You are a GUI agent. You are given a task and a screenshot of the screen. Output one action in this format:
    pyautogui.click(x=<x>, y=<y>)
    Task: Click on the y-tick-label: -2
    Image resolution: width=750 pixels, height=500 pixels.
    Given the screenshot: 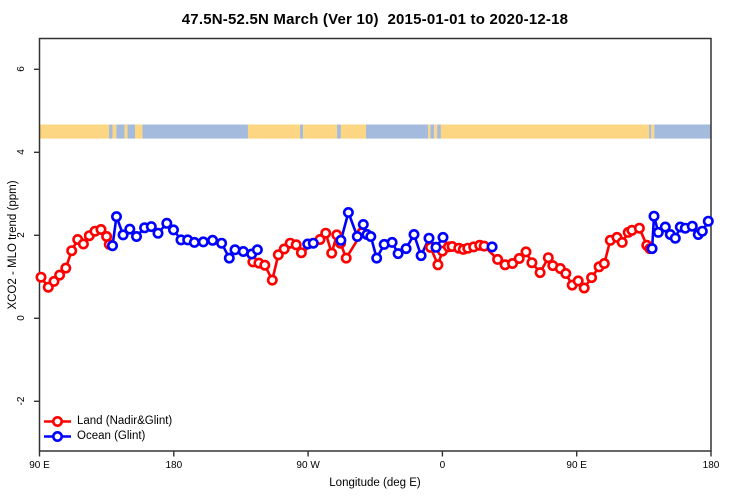 What is the action you would take?
    pyautogui.click(x=21, y=401)
    